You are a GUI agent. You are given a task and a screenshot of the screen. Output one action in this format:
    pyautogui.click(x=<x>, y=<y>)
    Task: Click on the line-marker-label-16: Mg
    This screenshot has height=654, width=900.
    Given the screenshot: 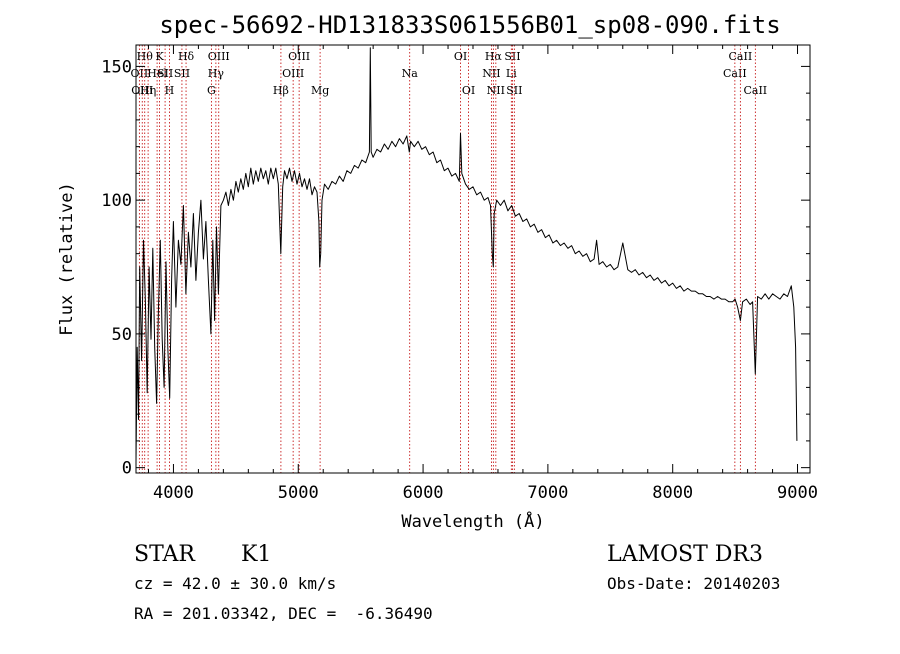 What is the action you would take?
    pyautogui.click(x=320, y=90)
    